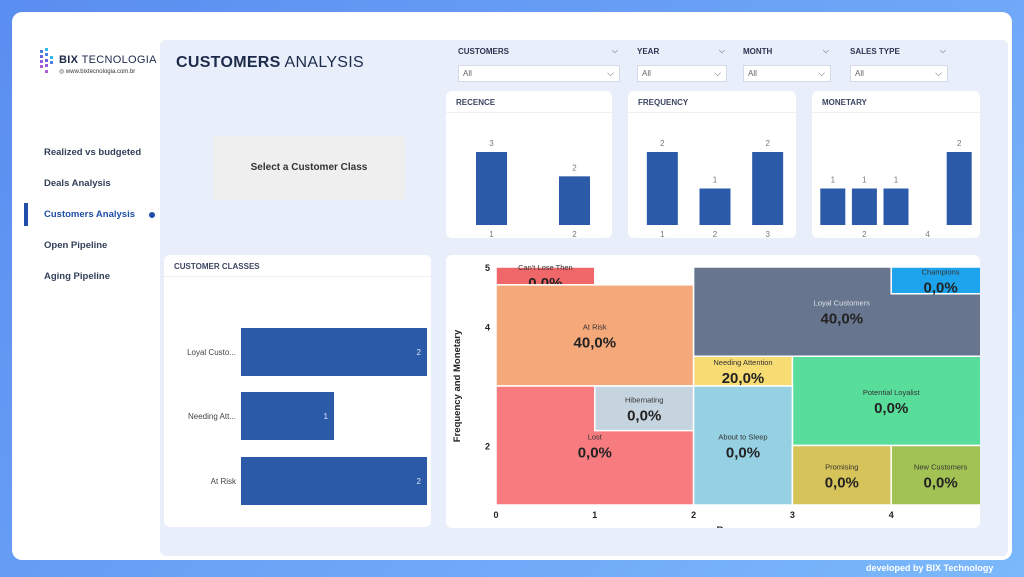 The image size is (1024, 577). What do you see at coordinates (648, 51) in the screenshot?
I see `filter-label: YEAR` at bounding box center [648, 51].